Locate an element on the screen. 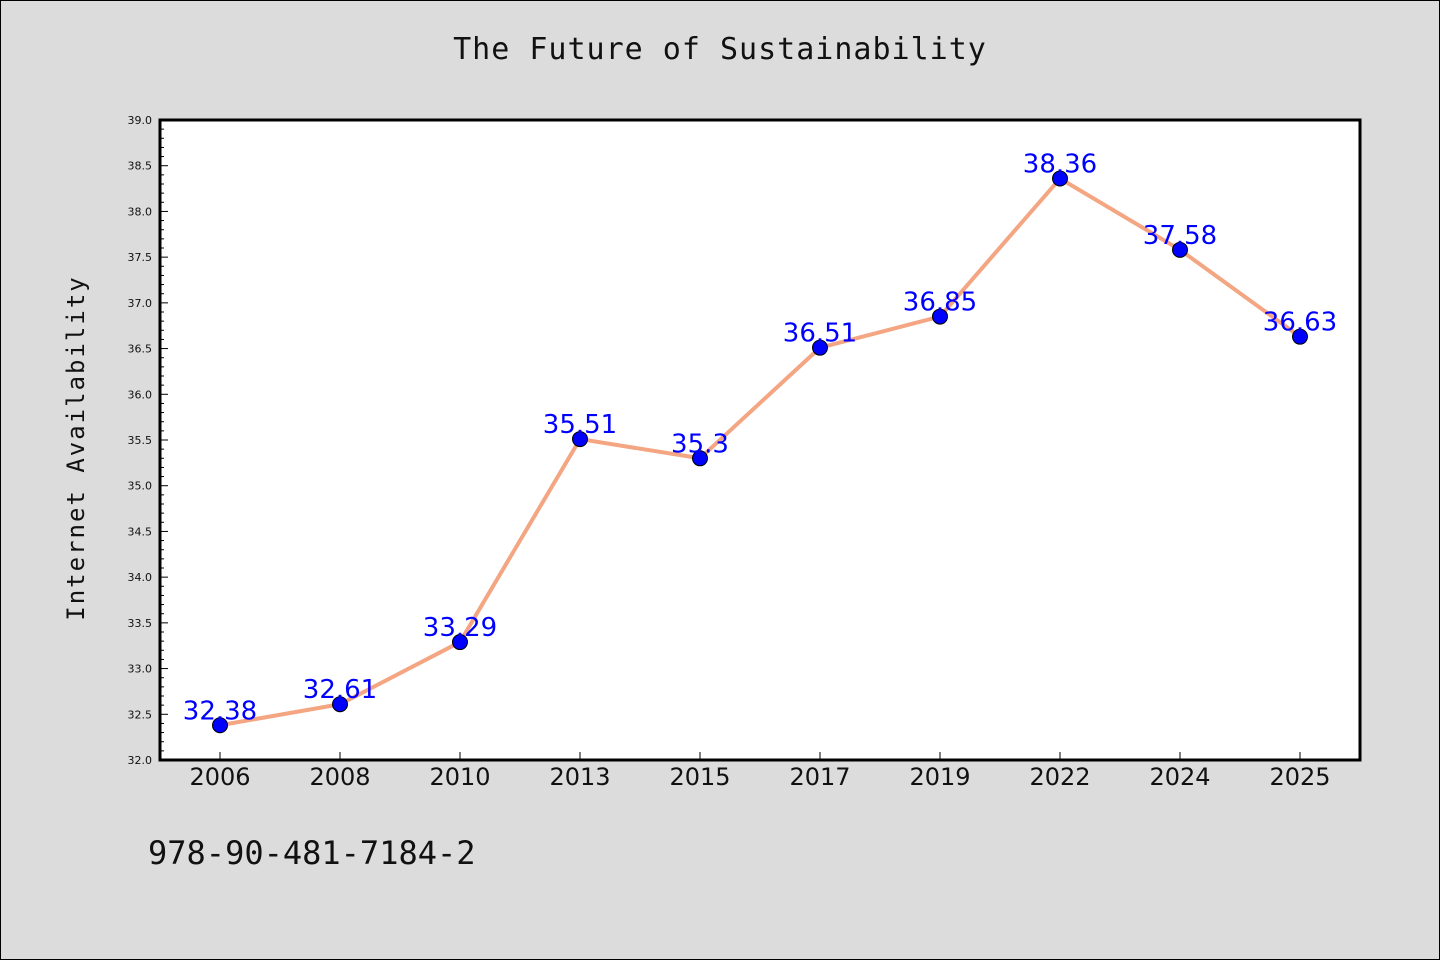  y-tick-label: 32.0 is located at coordinates (140, 760).